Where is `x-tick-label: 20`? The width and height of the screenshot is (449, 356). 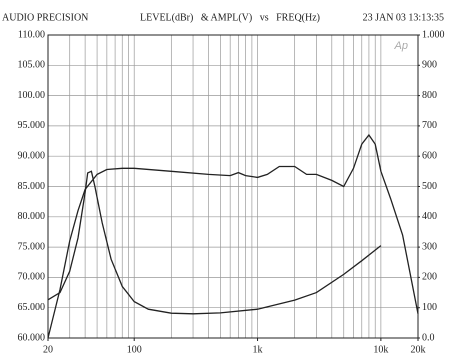
x-tick-label: 20 is located at coordinates (48, 349).